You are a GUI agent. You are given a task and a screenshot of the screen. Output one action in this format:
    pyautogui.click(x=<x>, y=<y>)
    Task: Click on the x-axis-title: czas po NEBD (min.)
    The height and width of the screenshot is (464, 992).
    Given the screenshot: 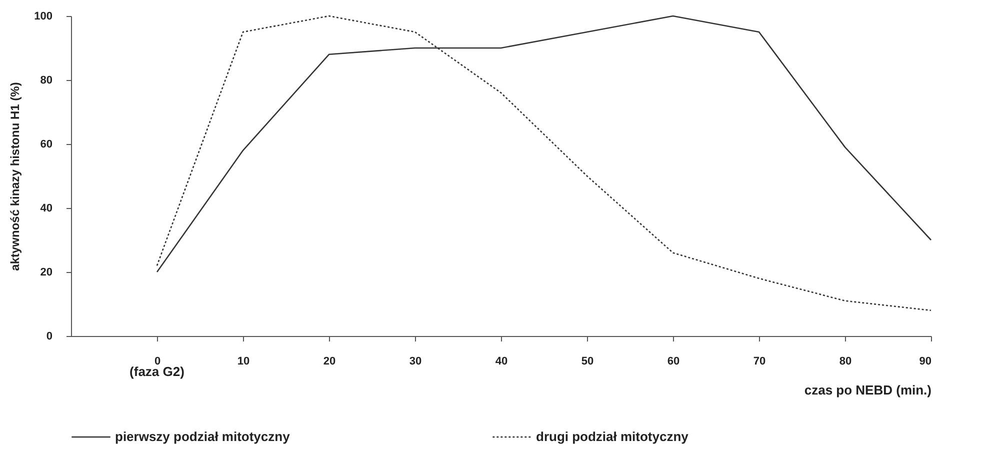 What is the action you would take?
    pyautogui.click(x=868, y=390)
    